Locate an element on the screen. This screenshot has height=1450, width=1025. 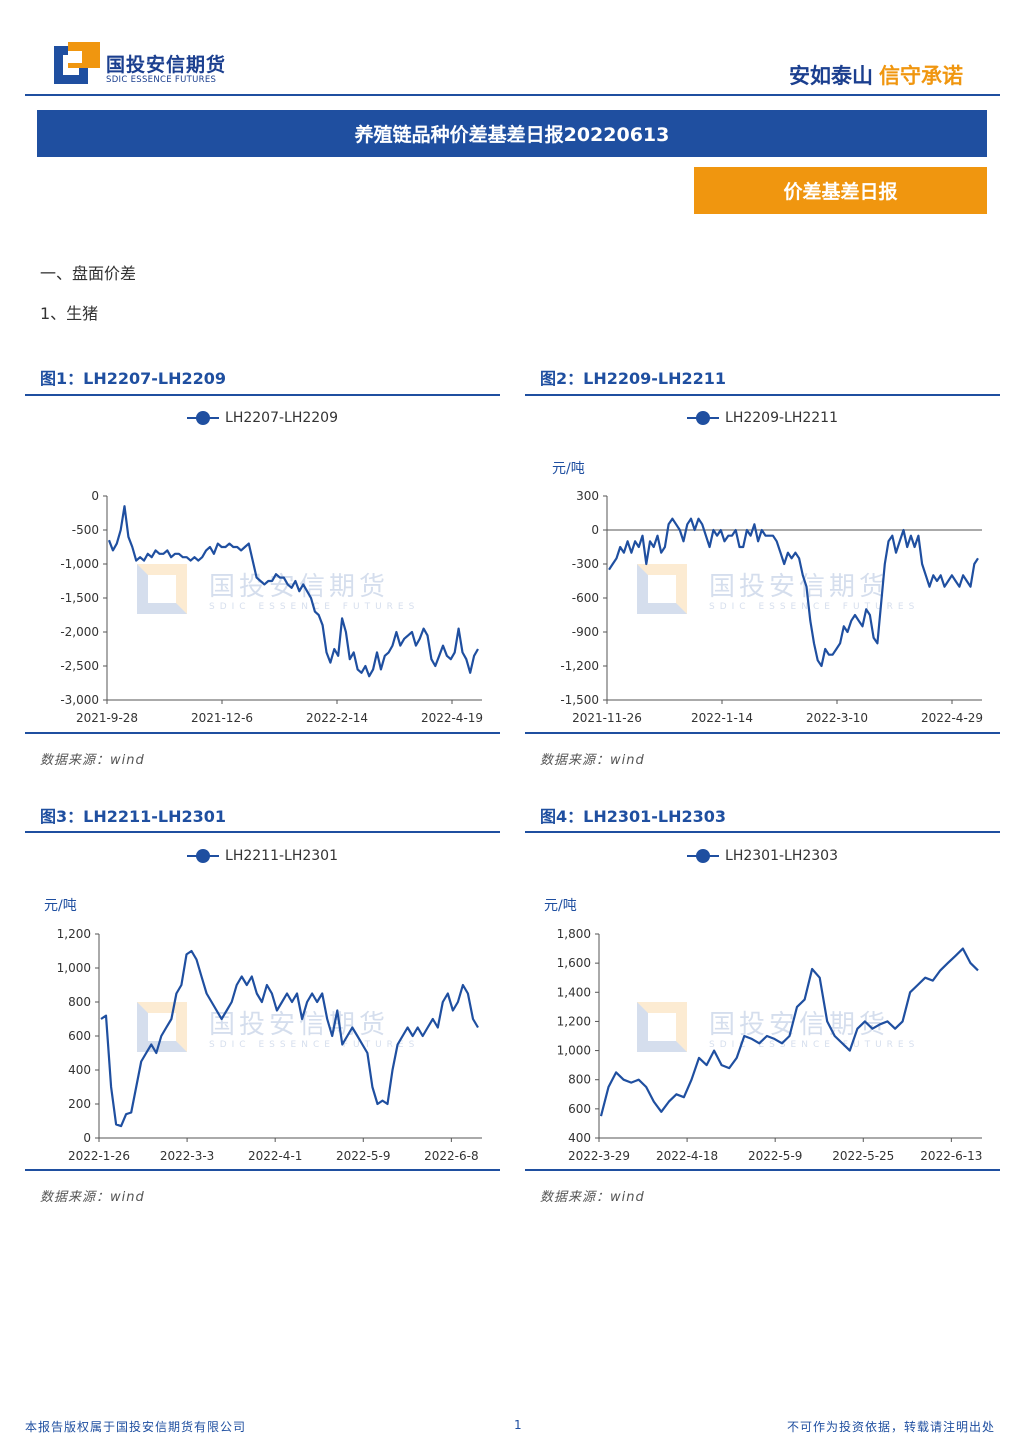
report-title: 养殖链品种价差基差日报20220613 is located at coordinates (512, 133).